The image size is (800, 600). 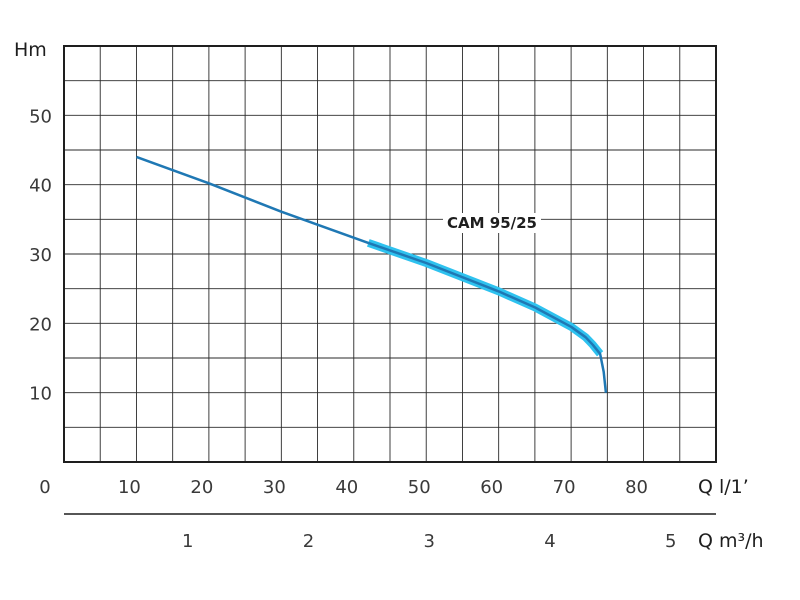 I want to click on x-tick-label: 80, so click(x=636, y=487).